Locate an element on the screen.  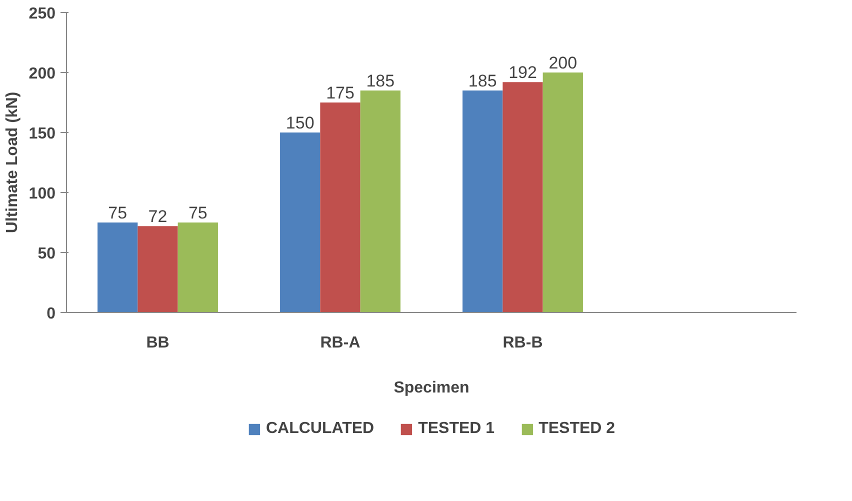
y-axis-title: Ultimate Load (kN) is located at coordinates (12, 163).